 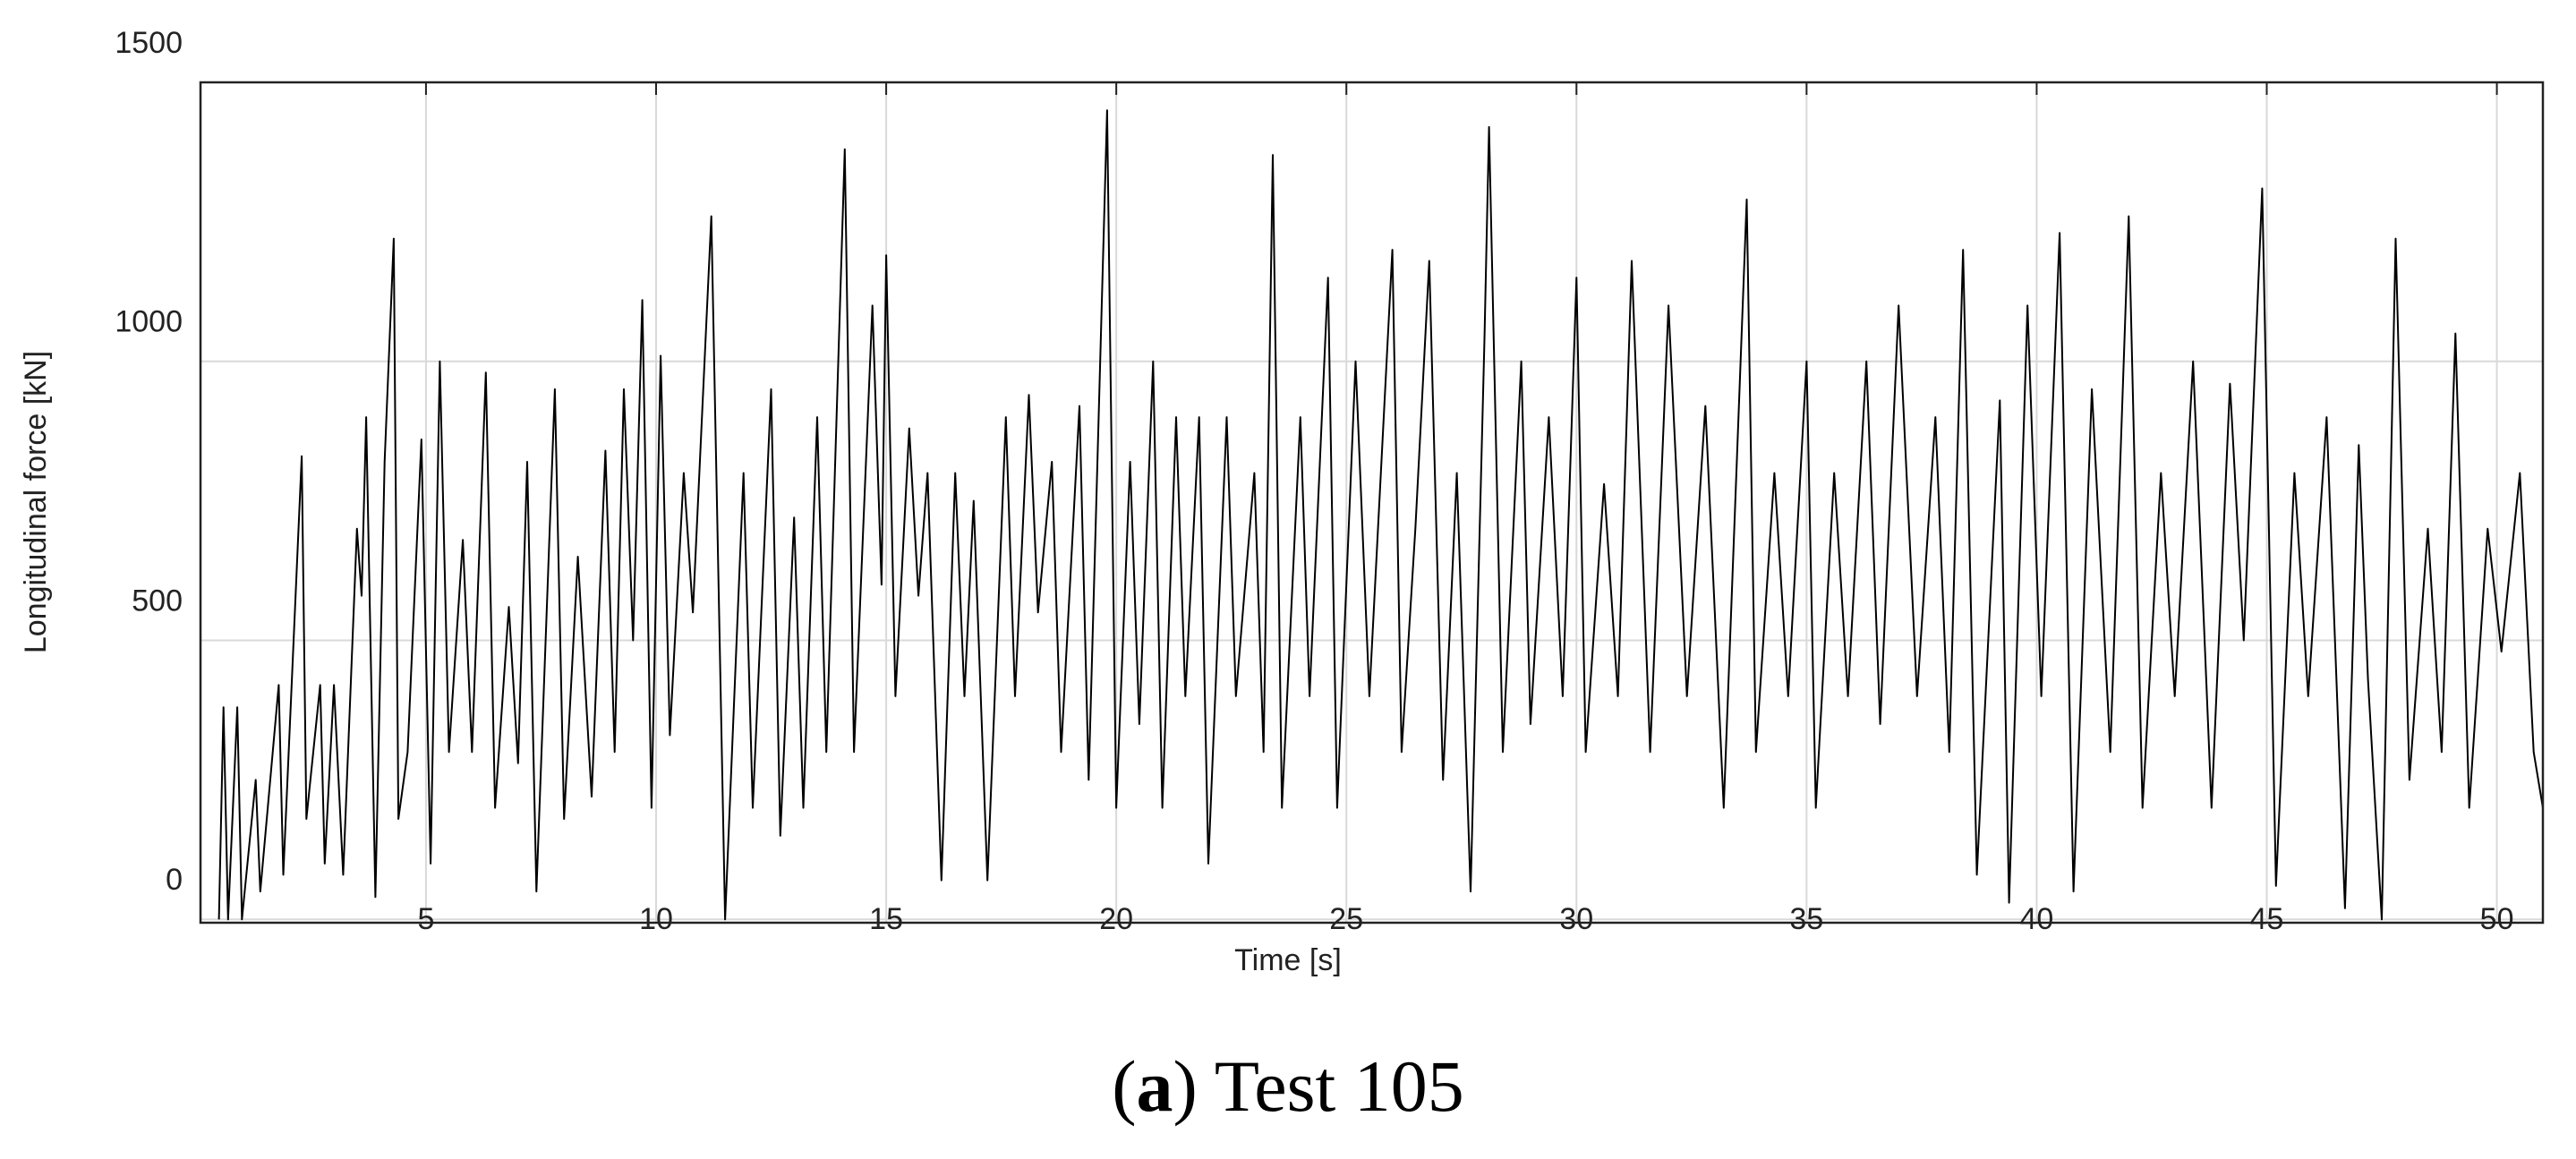 I want to click on y-tick-label: 0, so click(x=174, y=880).